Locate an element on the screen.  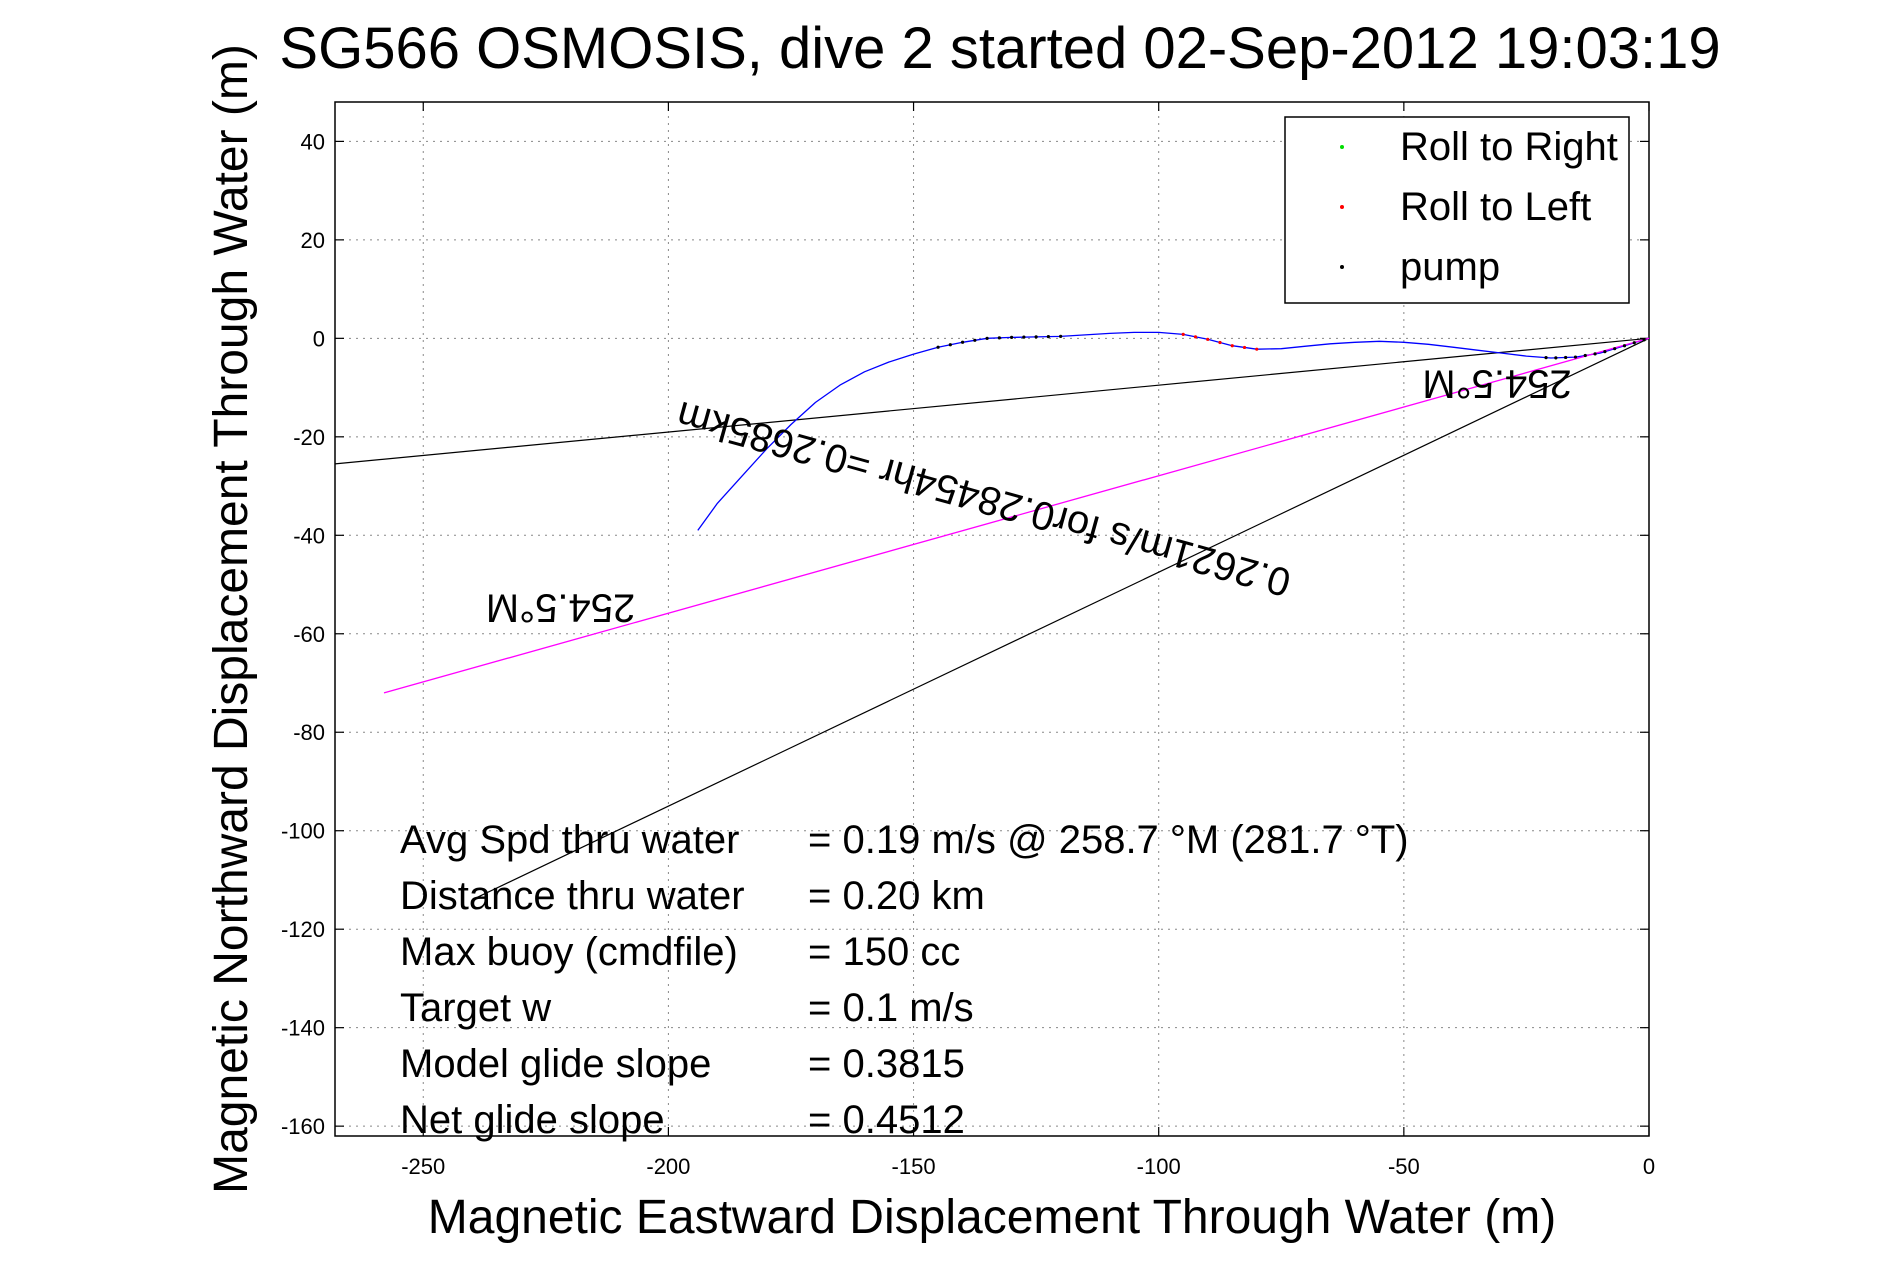
legend-label: pump is located at coordinates (1450, 267).